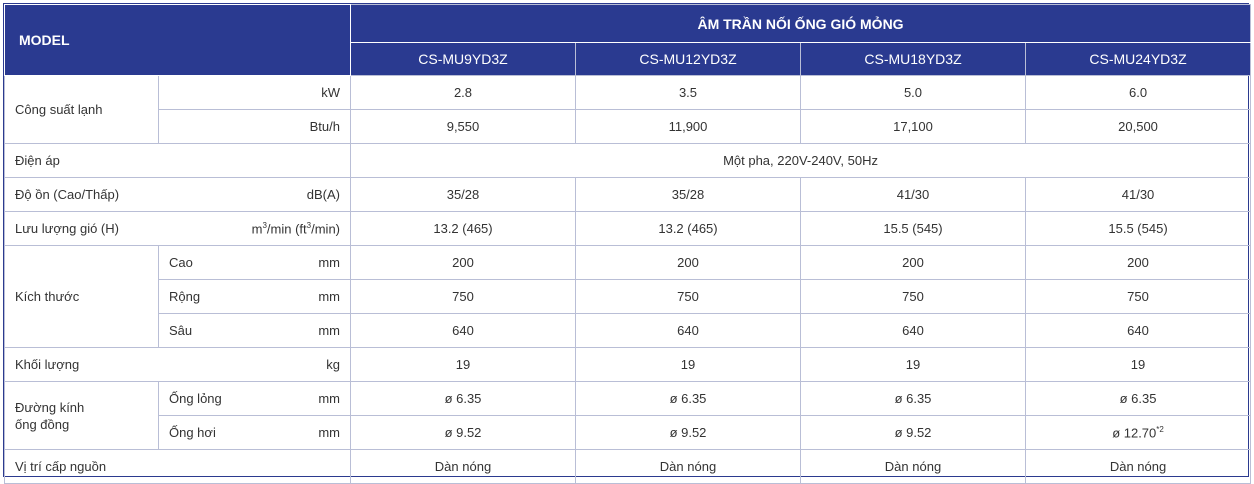  What do you see at coordinates (463, 126) in the screenshot?
I see `value-cell: 9,550` at bounding box center [463, 126].